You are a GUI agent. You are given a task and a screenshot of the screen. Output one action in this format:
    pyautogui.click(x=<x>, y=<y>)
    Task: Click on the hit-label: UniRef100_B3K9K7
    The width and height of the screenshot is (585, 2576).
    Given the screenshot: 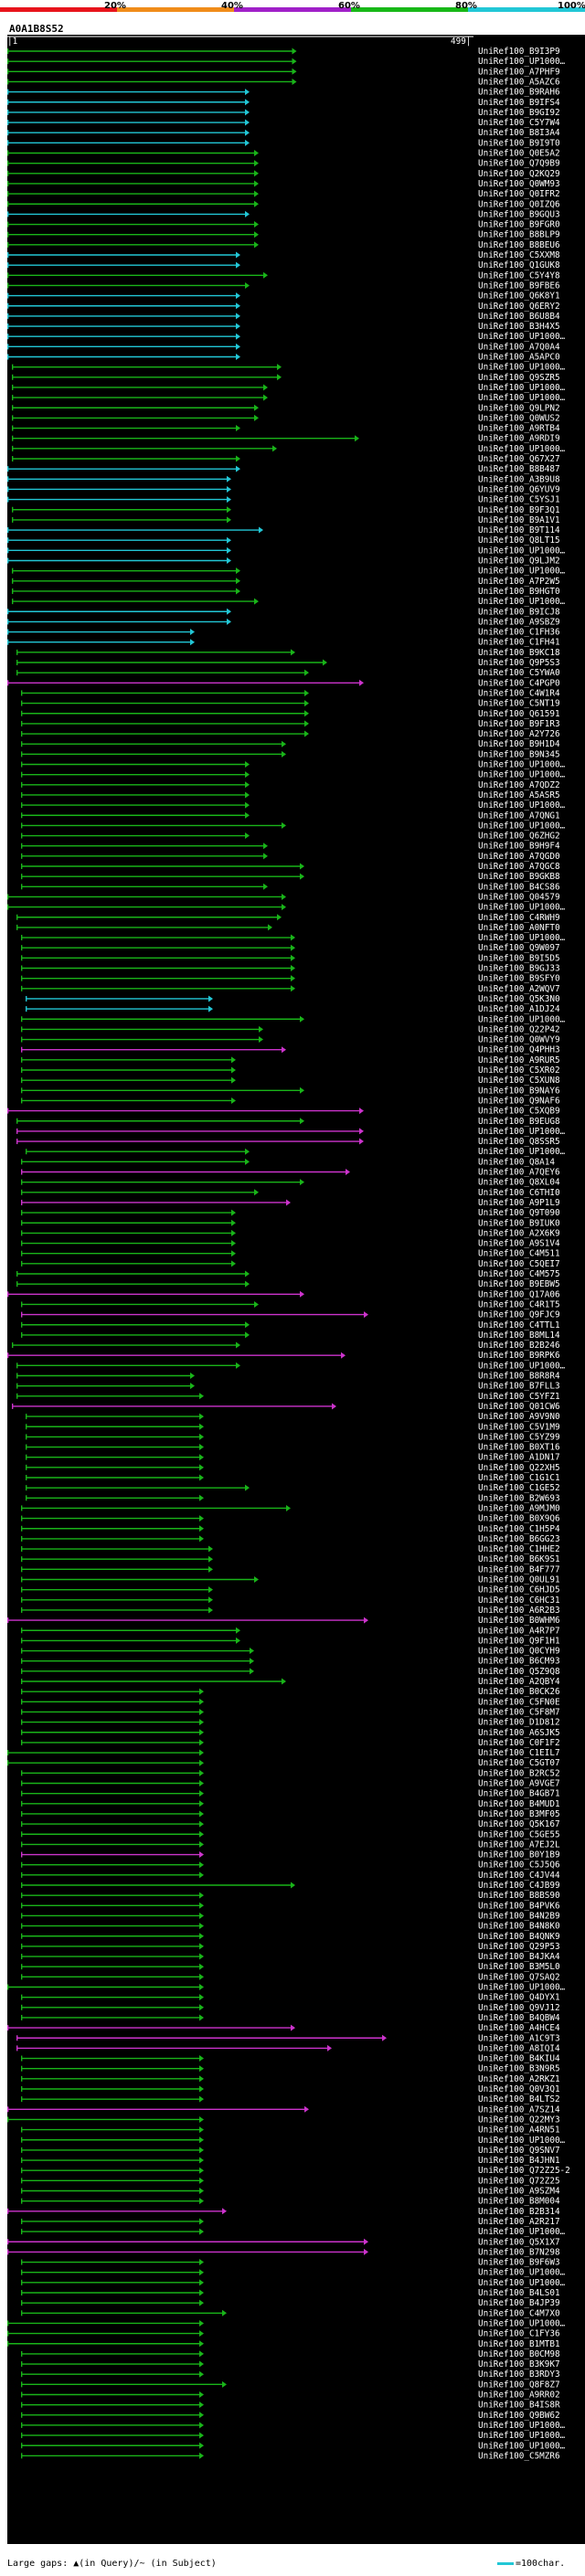 What is the action you would take?
    pyautogui.click(x=519, y=2364)
    